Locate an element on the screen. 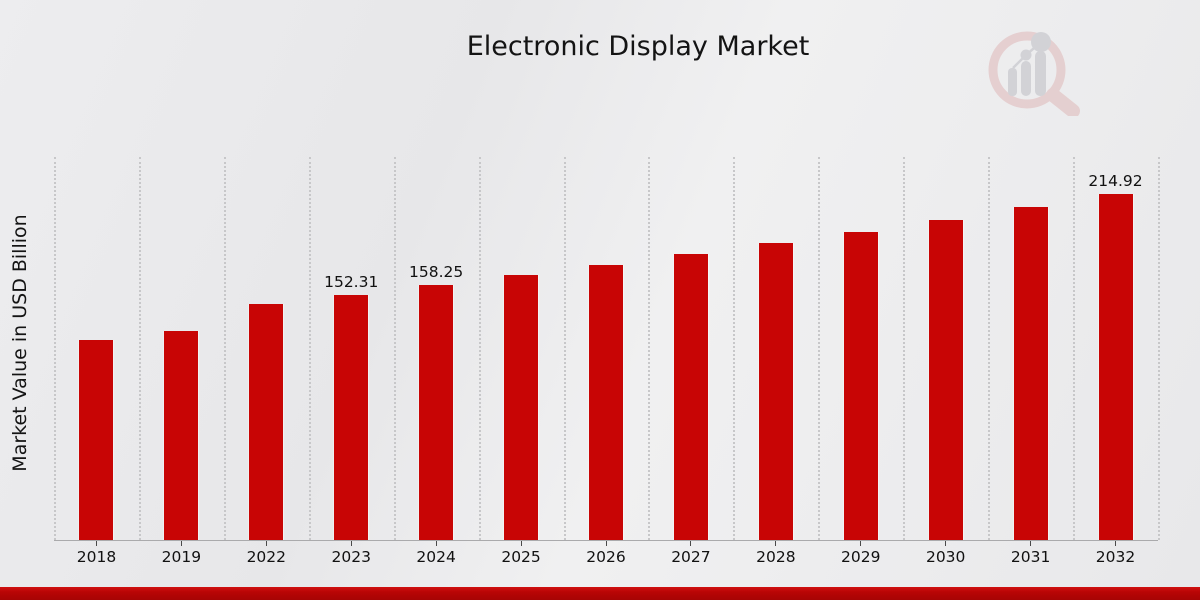 Image resolution: width=1200 pixels, height=600 pixels. x-tick-2025 is located at coordinates (521, 543).